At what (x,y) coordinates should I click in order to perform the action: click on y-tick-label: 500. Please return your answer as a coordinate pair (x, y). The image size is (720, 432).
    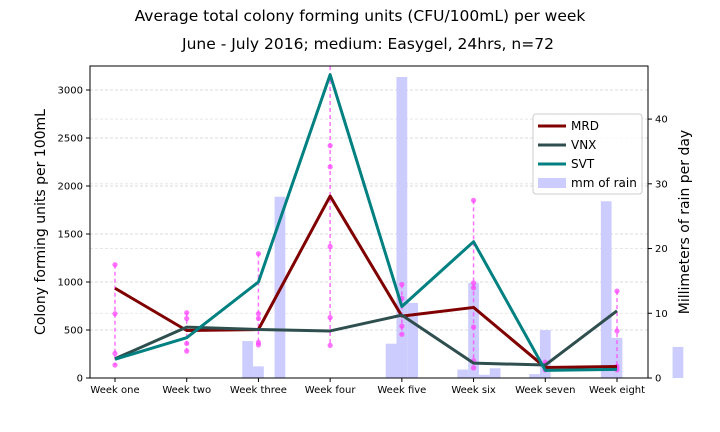
    Looking at the image, I should click on (73, 331).